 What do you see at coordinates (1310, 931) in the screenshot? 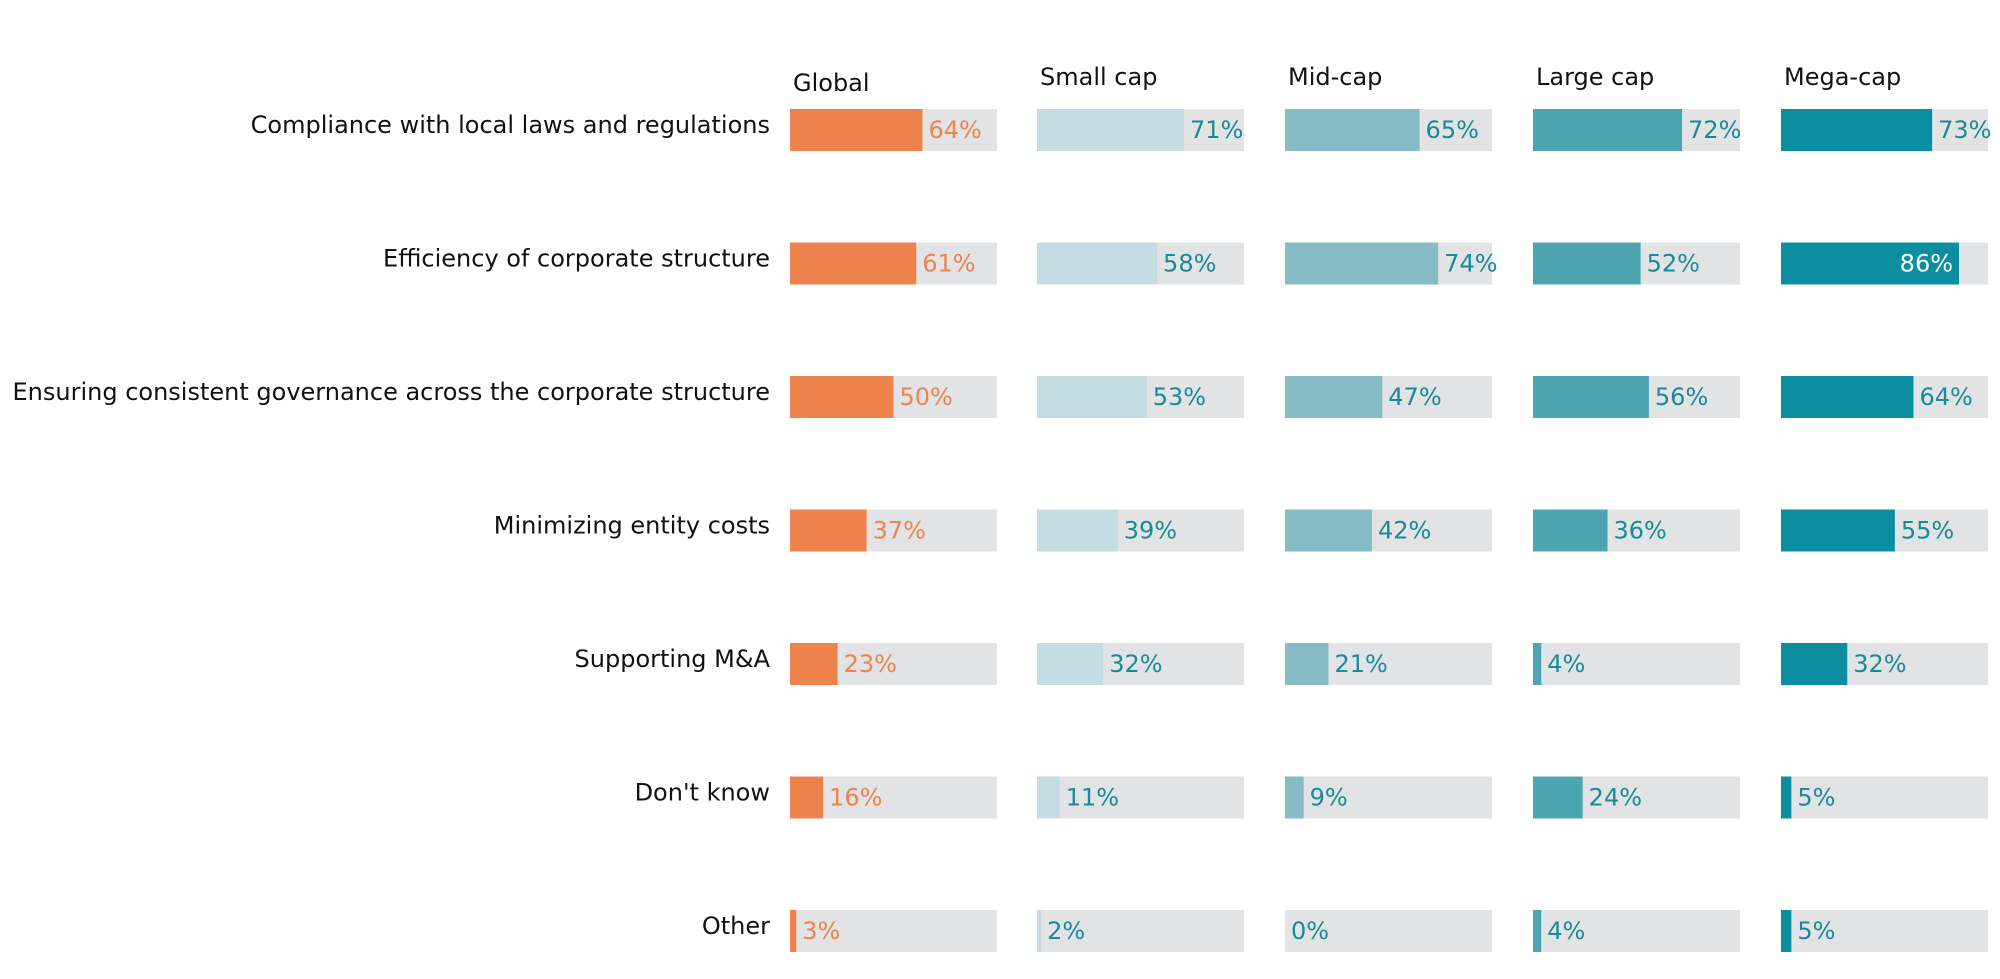
I see `data-label: 0%` at bounding box center [1310, 931].